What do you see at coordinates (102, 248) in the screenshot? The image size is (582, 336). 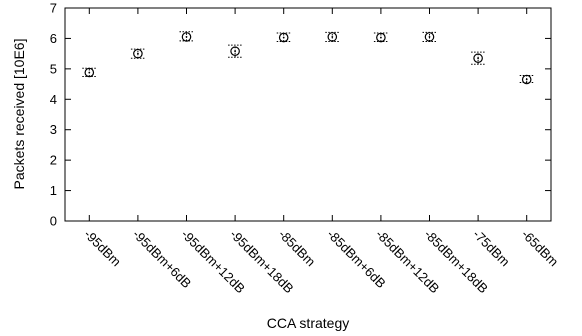 I see `x-tick-label-0: -95dBm` at bounding box center [102, 248].